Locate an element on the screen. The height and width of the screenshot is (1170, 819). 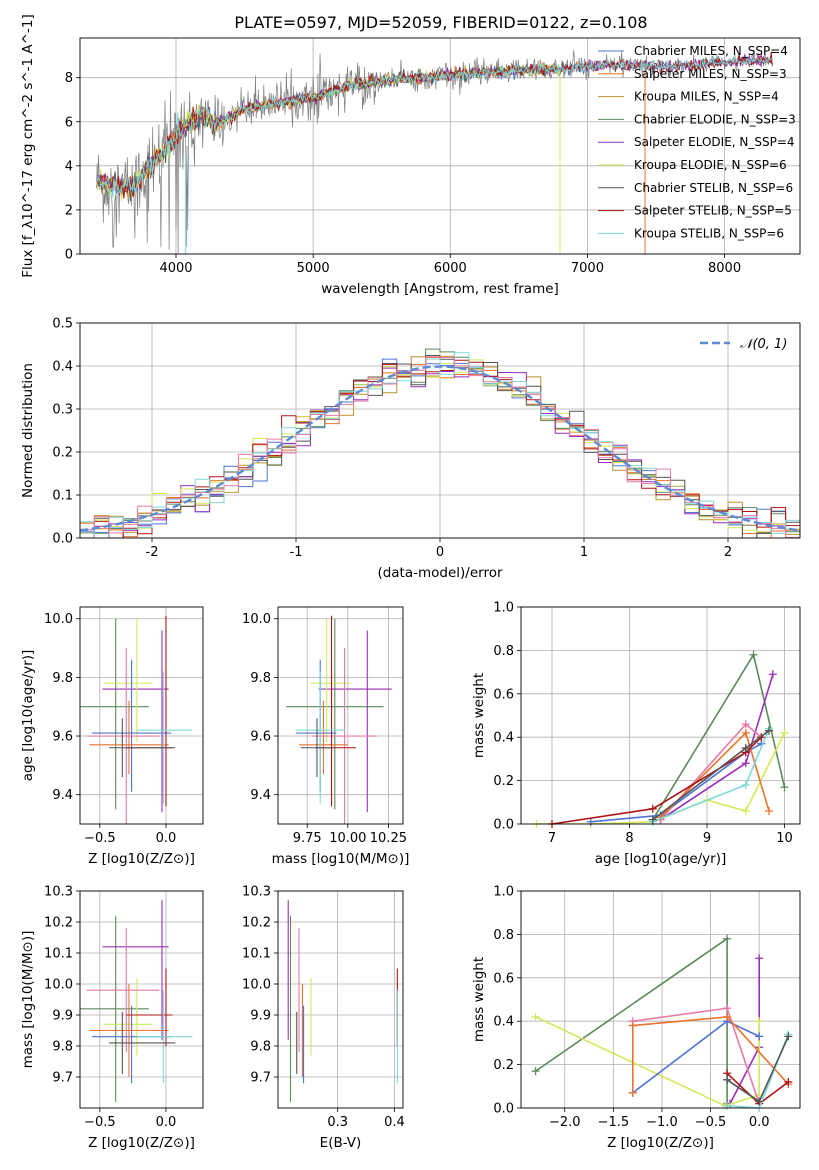
y-tick-label: 9.7 is located at coordinates (62, 1078).